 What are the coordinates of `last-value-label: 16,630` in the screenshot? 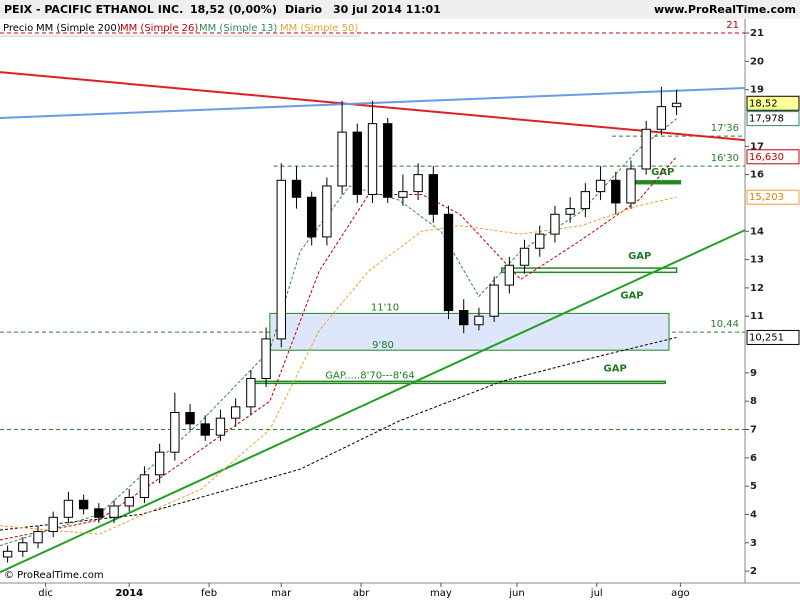 It's located at (766, 157).